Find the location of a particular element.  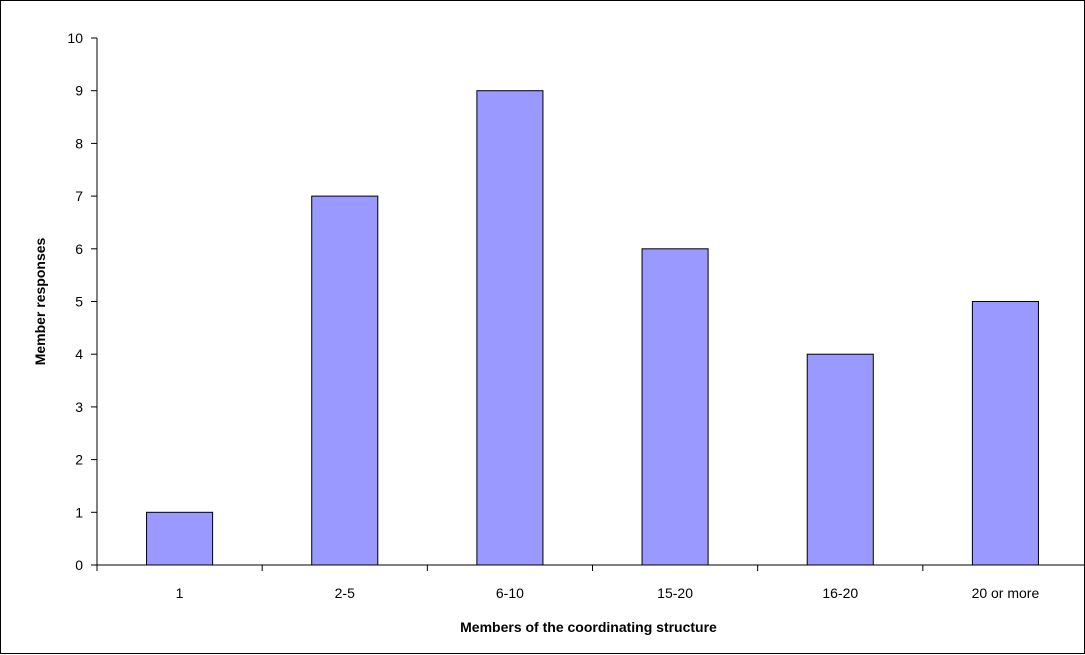

y-tick-label: 3 is located at coordinates (79, 407).